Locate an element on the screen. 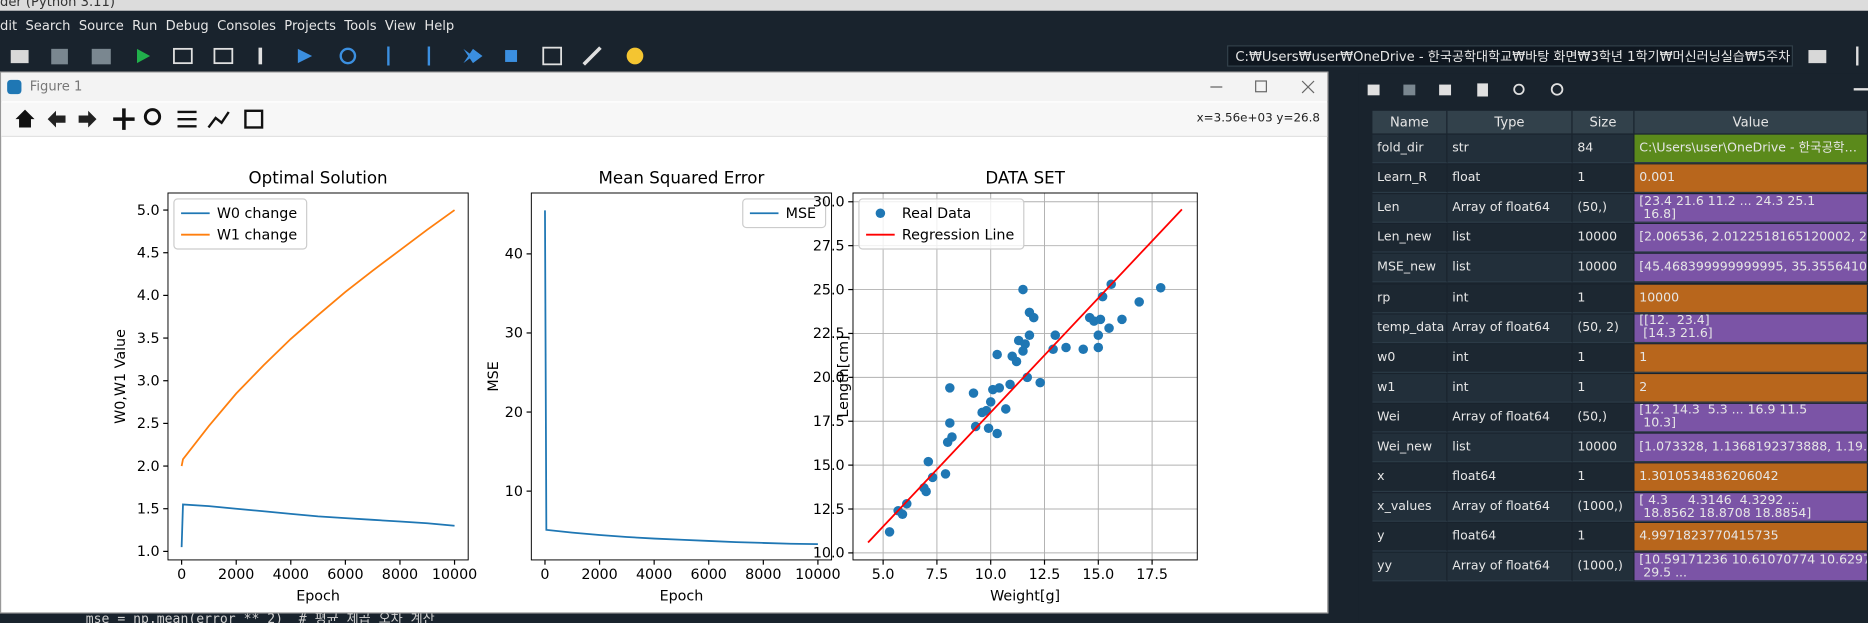 The height and width of the screenshot is (623, 1868). save-icon is located at coordinates (59, 56).